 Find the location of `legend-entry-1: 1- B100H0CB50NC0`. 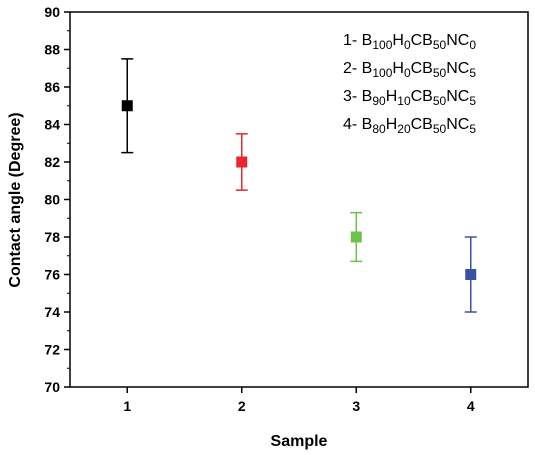

legend-entry-1: 1- B100H0CB50NC0 is located at coordinates (409, 42).